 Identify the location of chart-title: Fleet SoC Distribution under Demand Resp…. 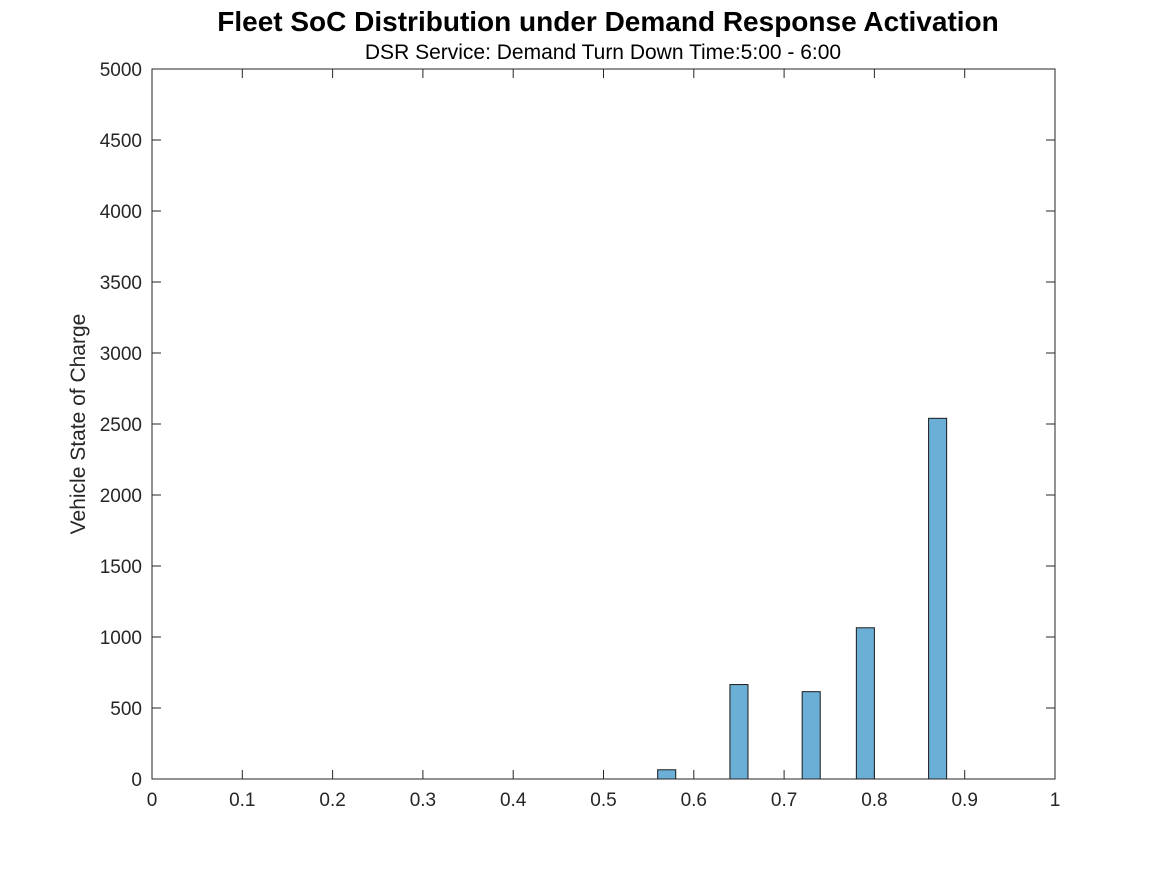
(608, 21).